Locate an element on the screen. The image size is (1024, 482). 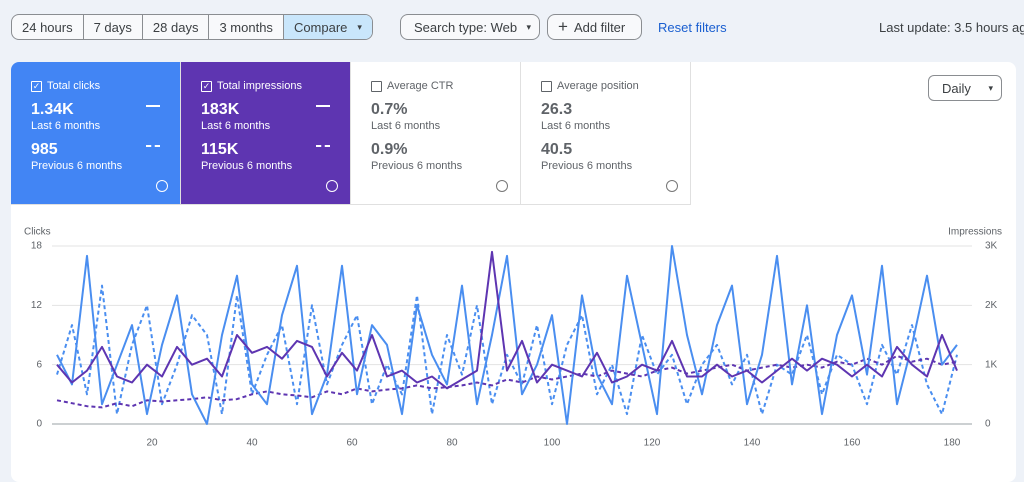
value-text: 0.7% is located at coordinates (389, 109).